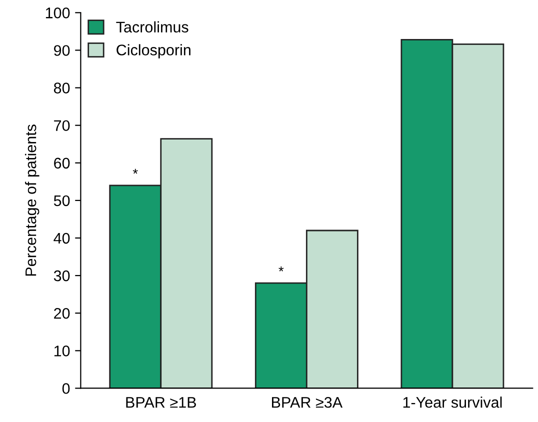 The image size is (538, 422). I want to click on x-tick-label: BPAR ≥3A, so click(307, 402).